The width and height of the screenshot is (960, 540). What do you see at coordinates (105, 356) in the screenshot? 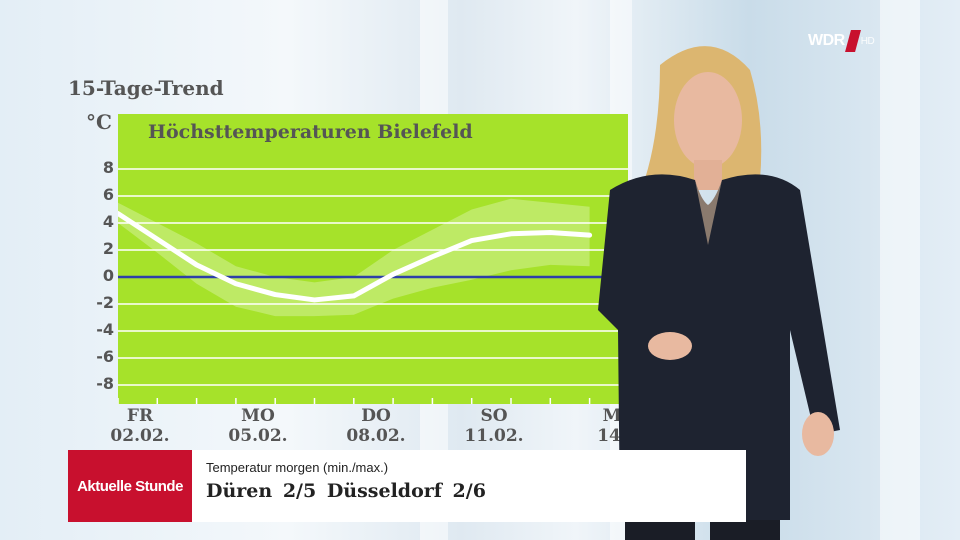
I see `y-tick-label: -6` at bounding box center [105, 356].